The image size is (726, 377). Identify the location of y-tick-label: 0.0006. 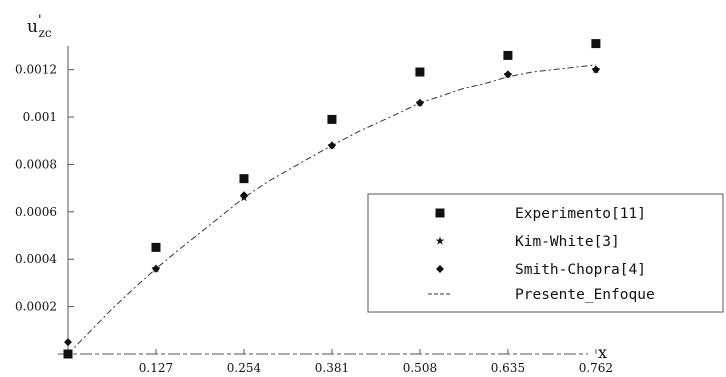
(36, 212).